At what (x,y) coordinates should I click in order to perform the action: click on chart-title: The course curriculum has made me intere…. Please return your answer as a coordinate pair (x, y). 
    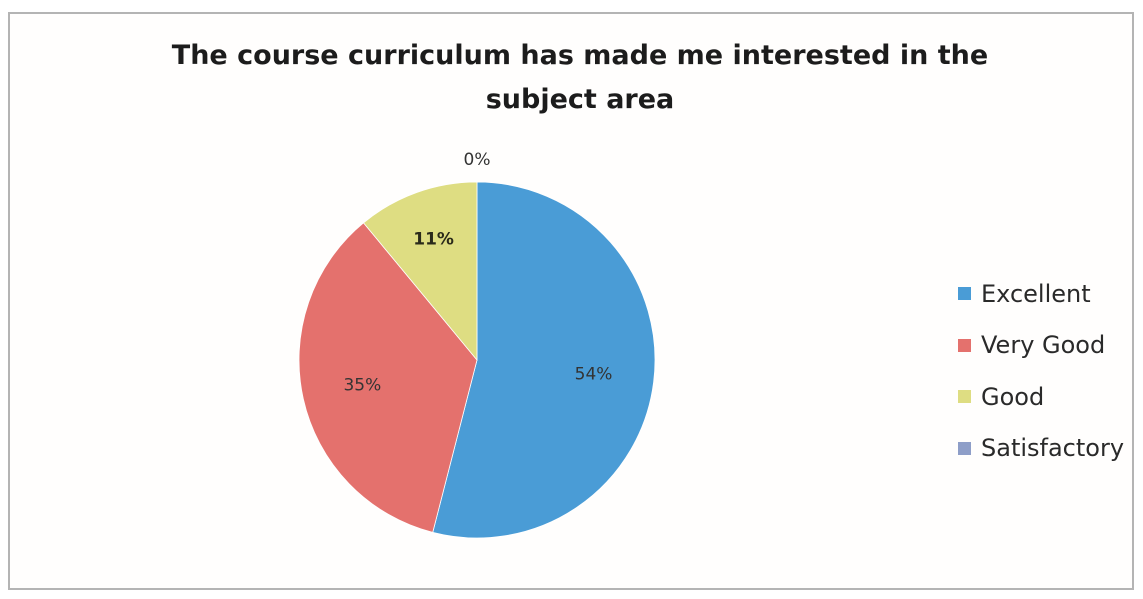
    Looking at the image, I should click on (580, 77).